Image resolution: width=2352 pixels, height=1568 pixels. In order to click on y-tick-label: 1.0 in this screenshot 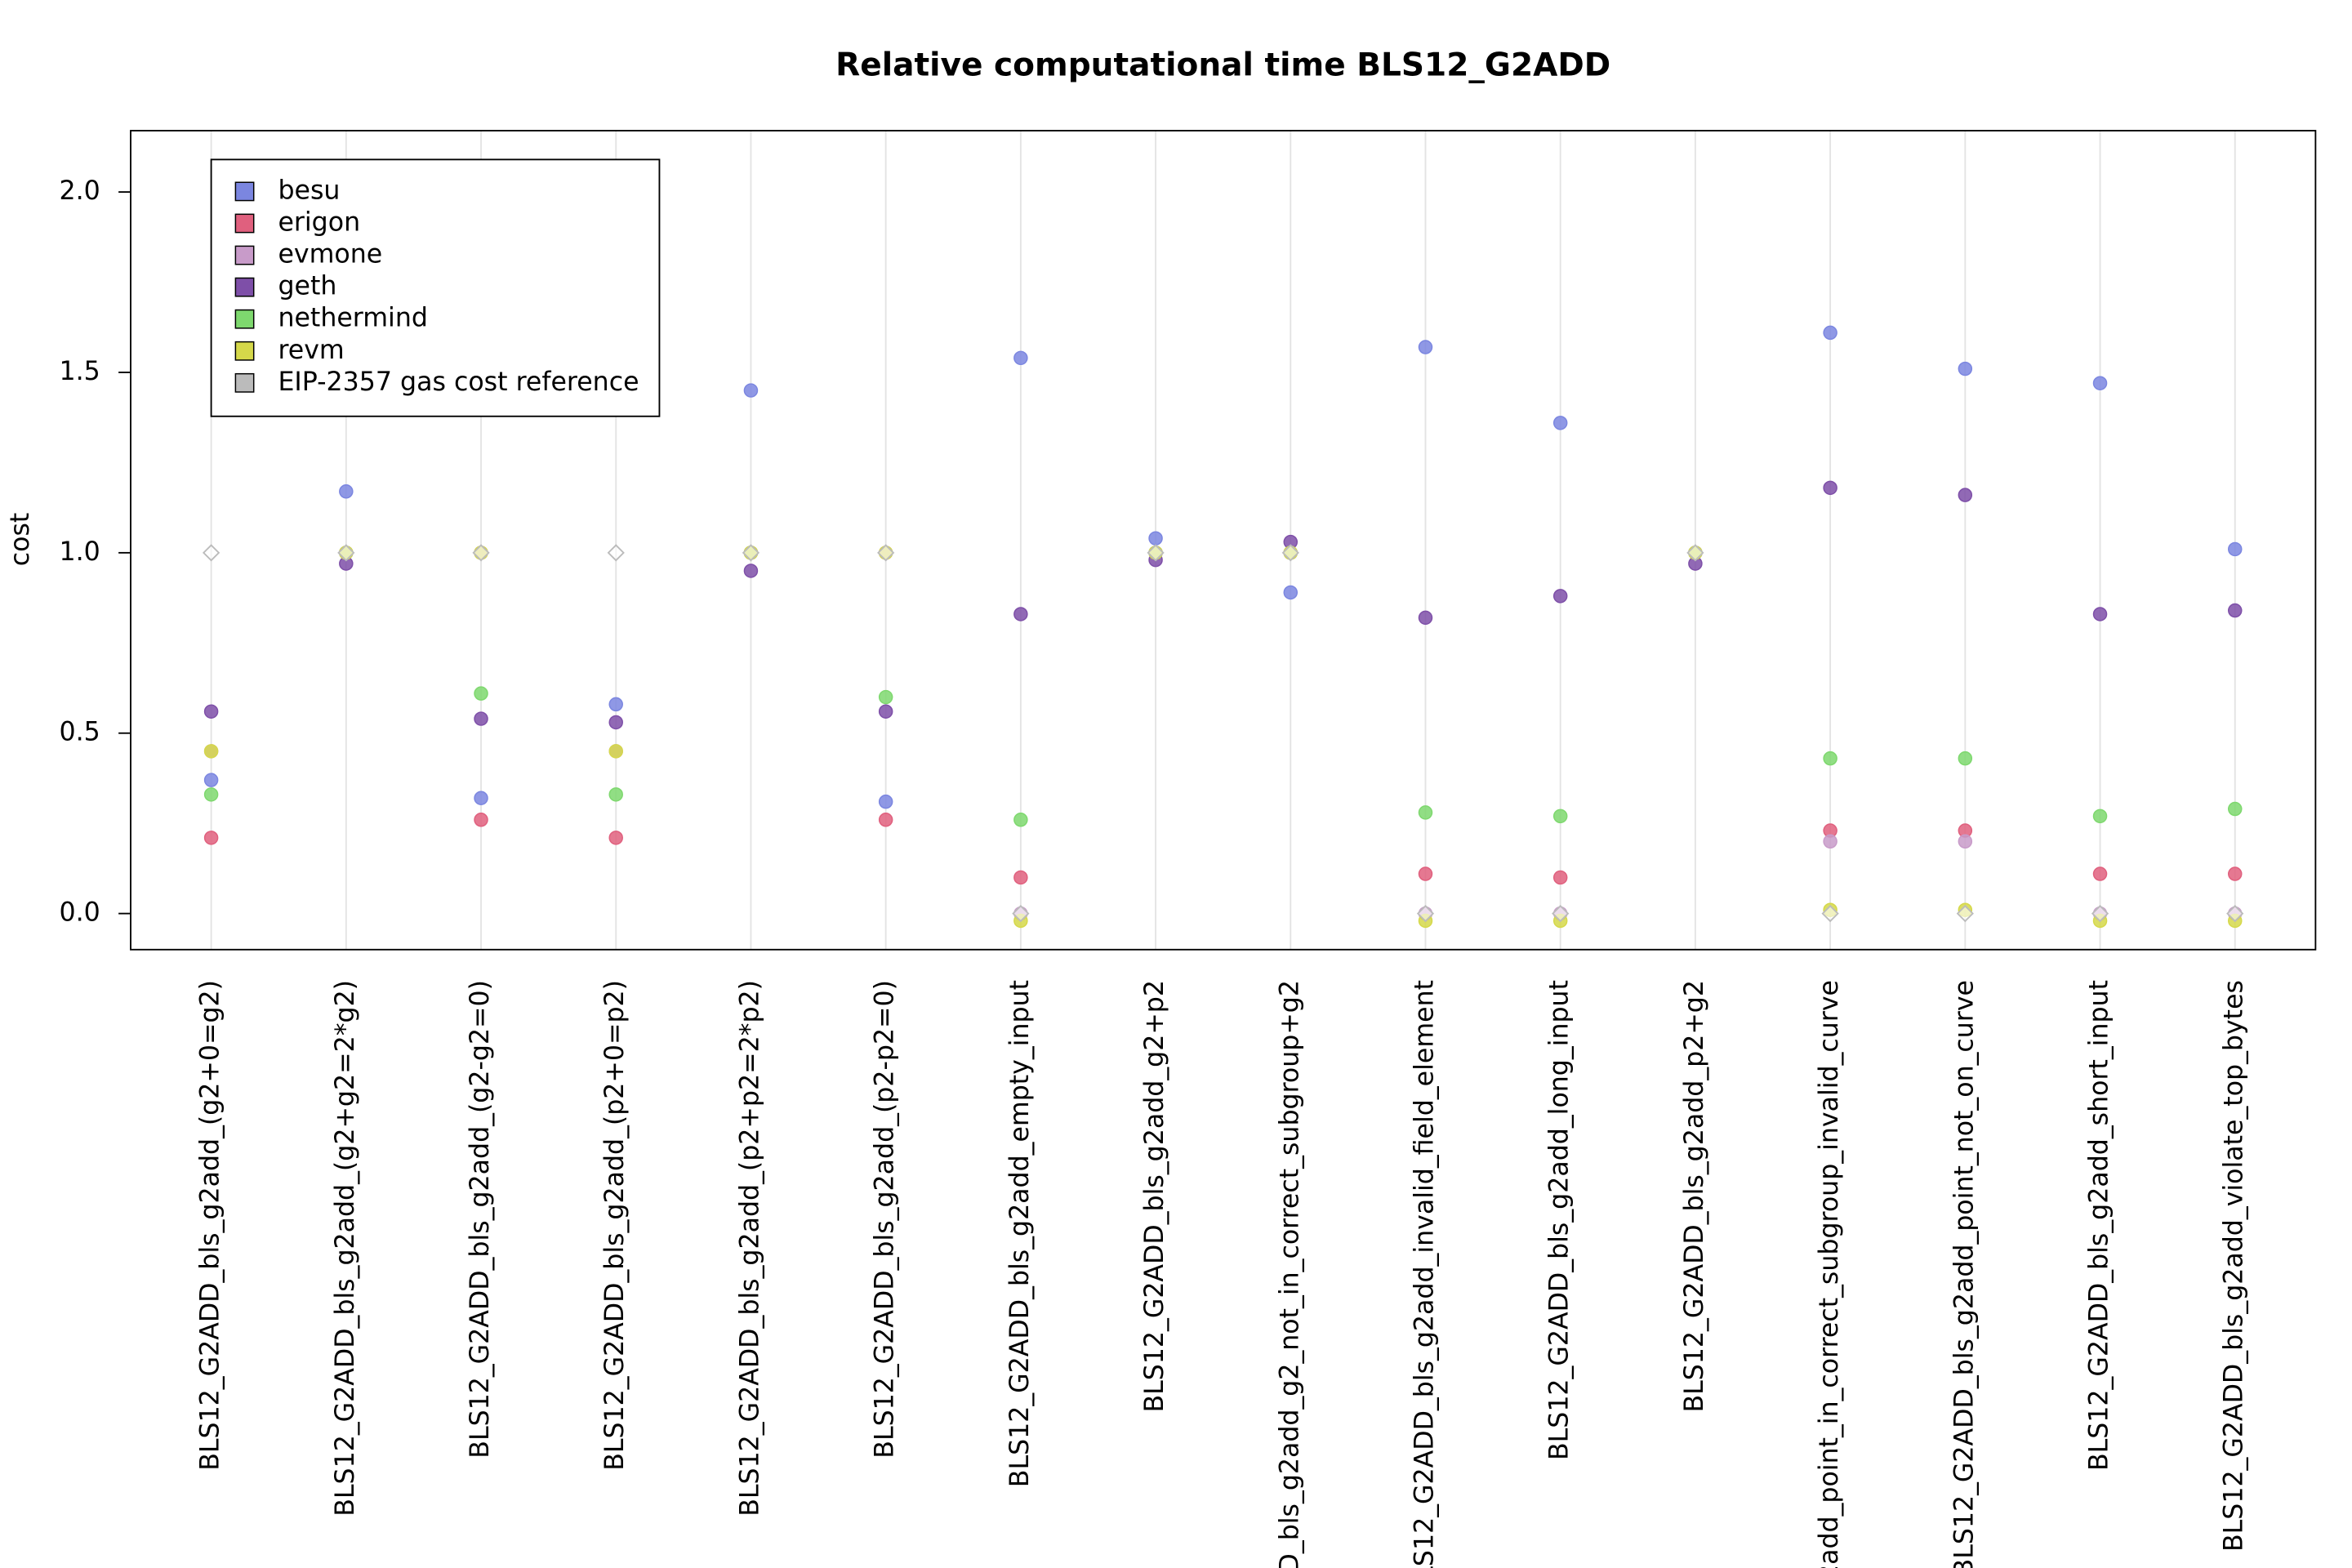, I will do `click(80, 552)`.